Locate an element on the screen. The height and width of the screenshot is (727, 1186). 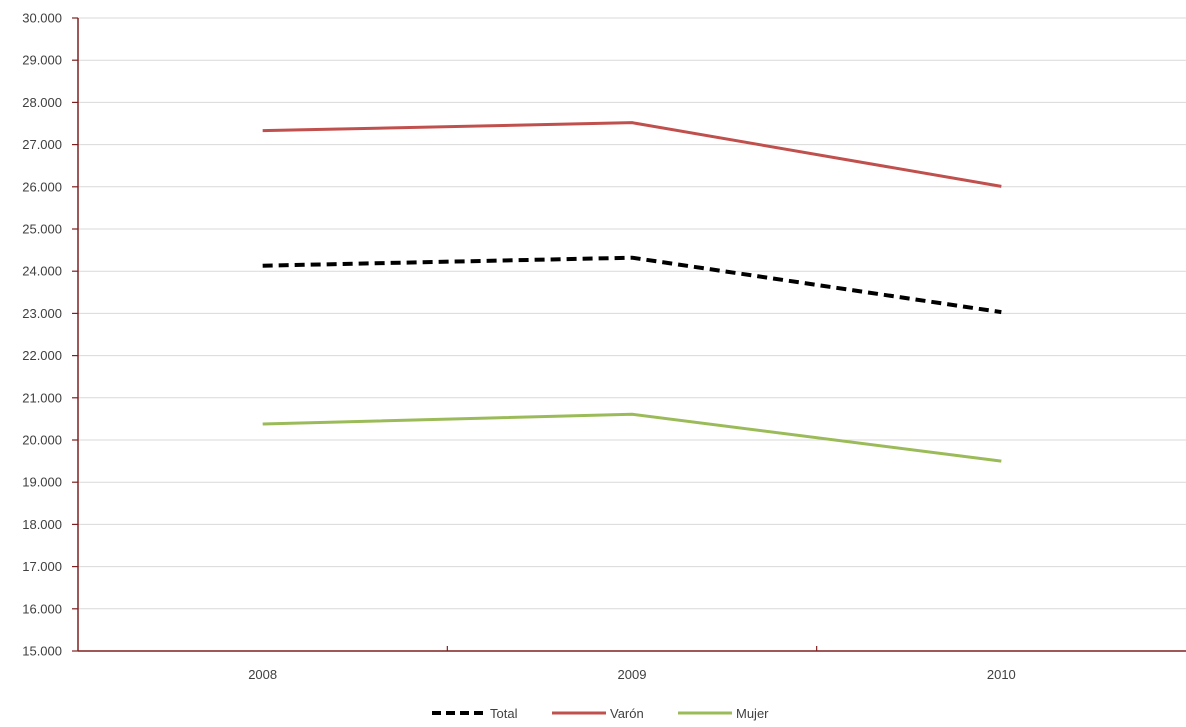
x-tick-label: 2008 is located at coordinates (262, 674).